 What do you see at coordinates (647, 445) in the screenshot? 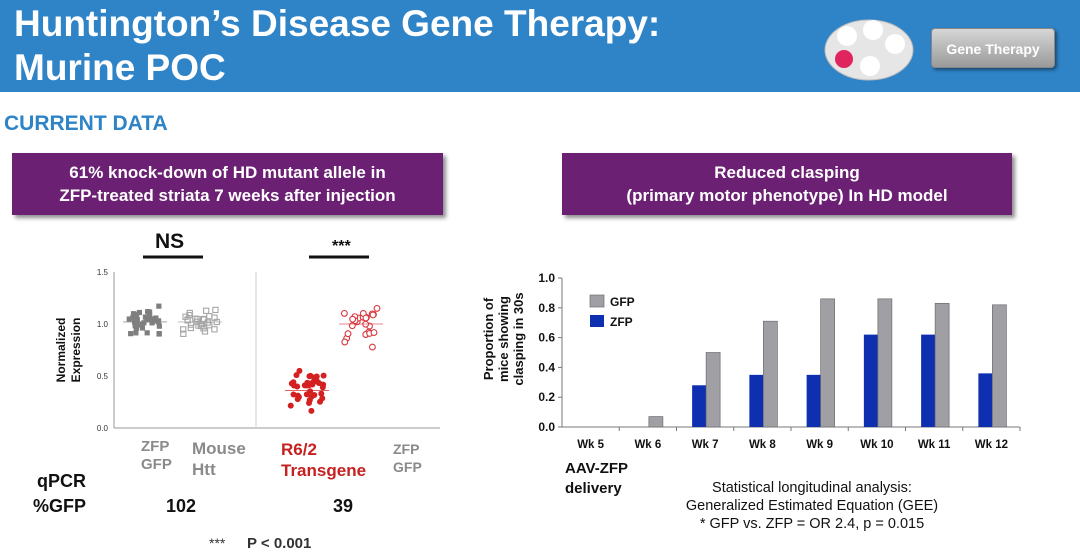
I see `bar-x-tick-label: Wk 6` at bounding box center [647, 445].